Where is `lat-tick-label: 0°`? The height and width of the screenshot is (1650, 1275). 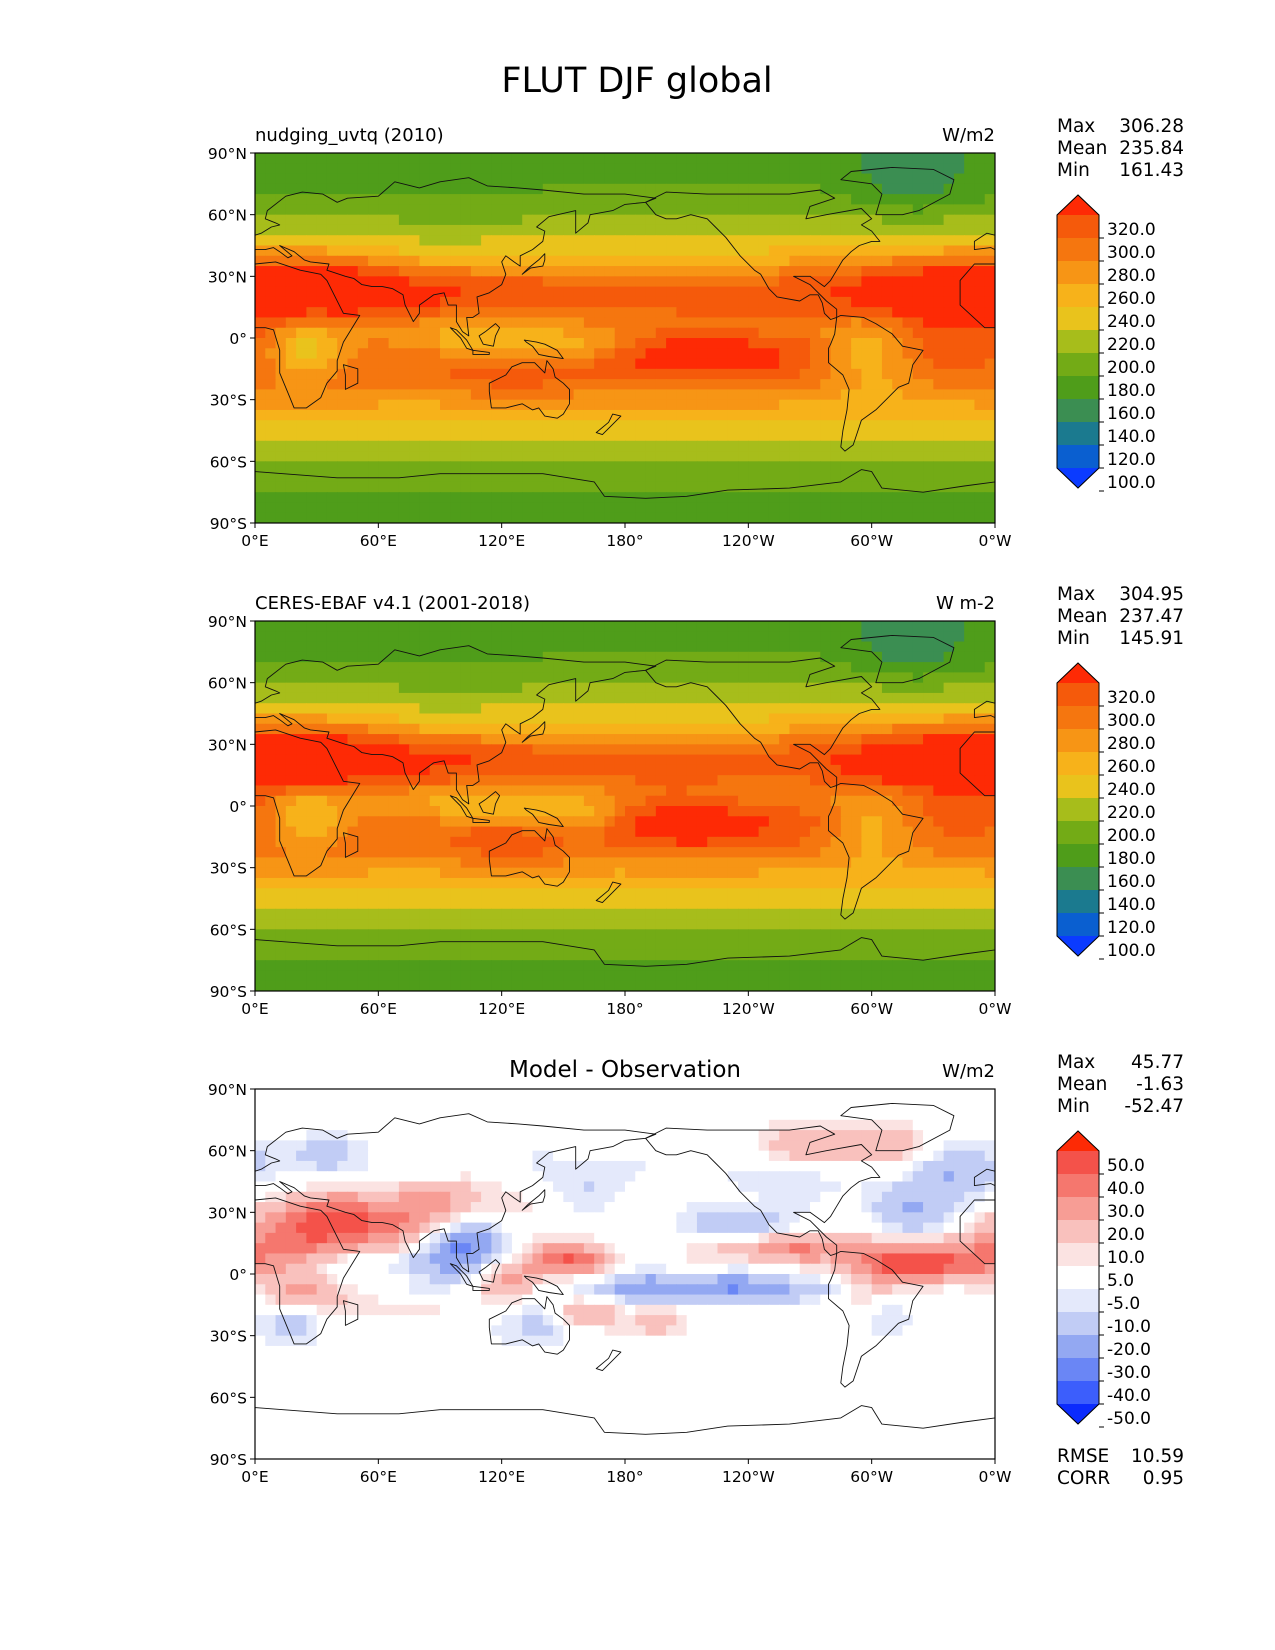 lat-tick-label: 0° is located at coordinates (238, 339).